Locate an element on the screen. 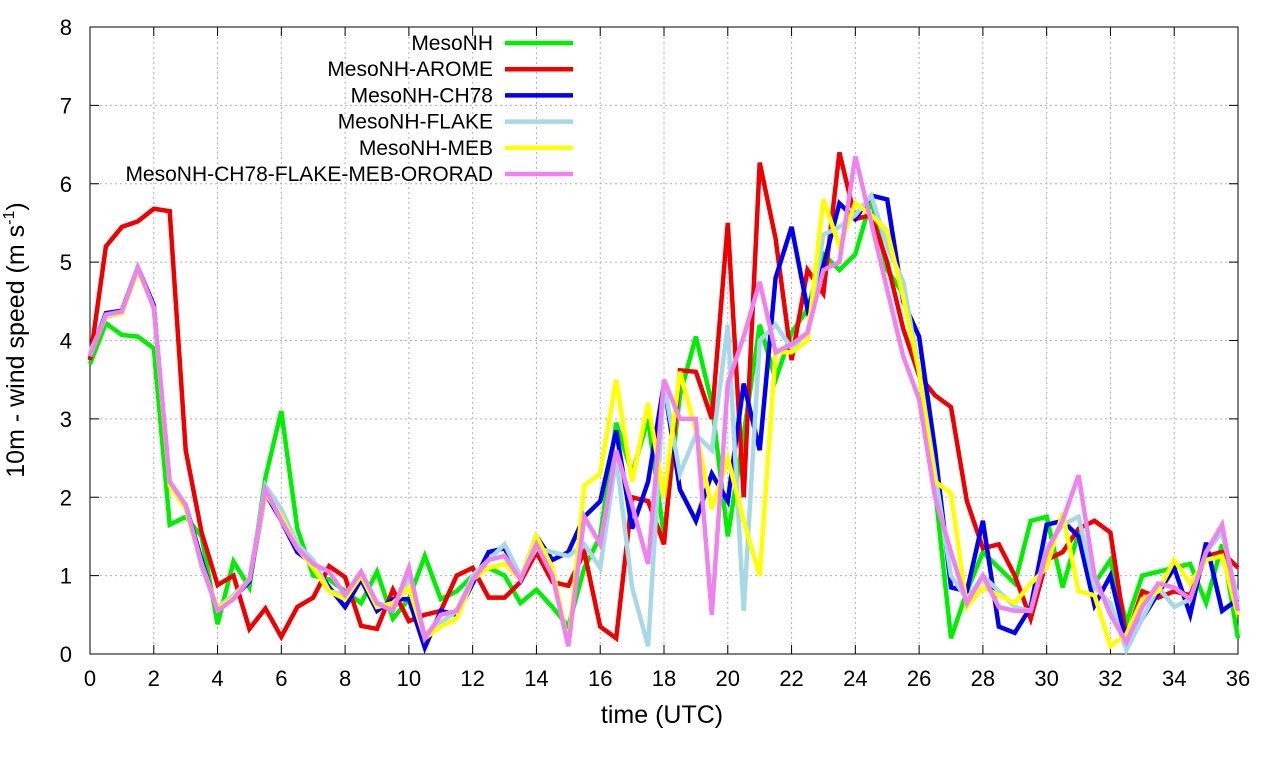 This screenshot has width=1280, height=760. y-tick-label: 5 is located at coordinates (66, 262).